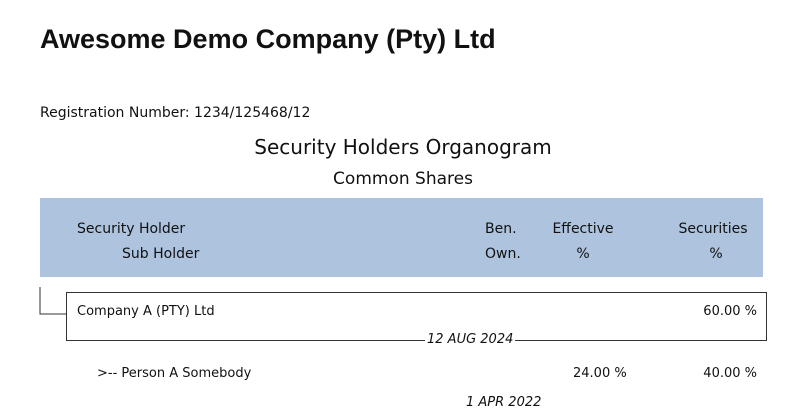 This screenshot has width=786, height=413. What do you see at coordinates (600, 373) in the screenshot?
I see `effective-pct: 24.00 %` at bounding box center [600, 373].